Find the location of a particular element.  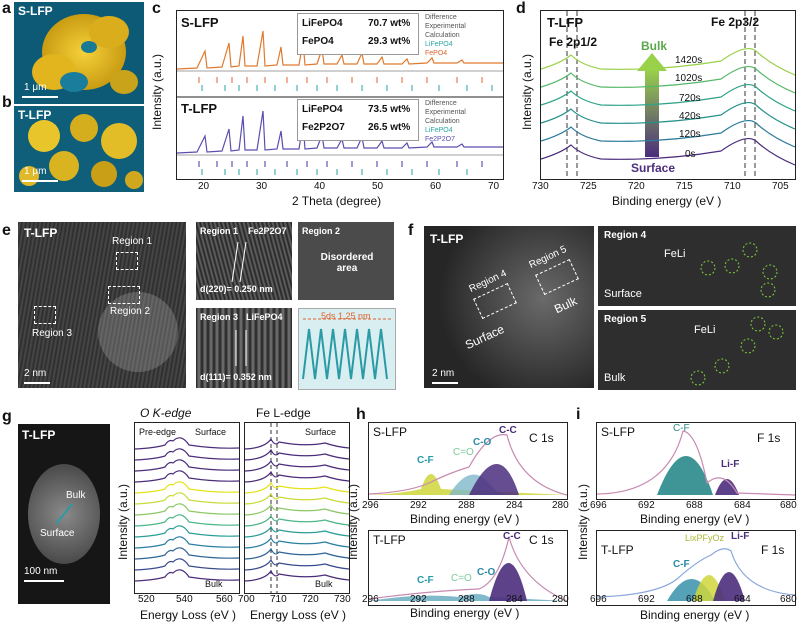

c1s-peak: C=O is located at coordinates (463, 452).